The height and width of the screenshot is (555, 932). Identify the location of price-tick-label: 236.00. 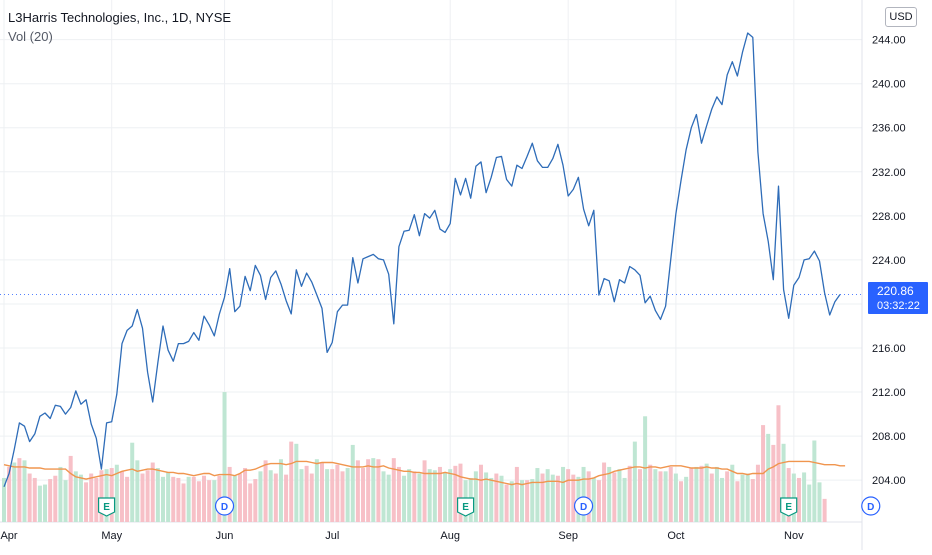
(889, 129).